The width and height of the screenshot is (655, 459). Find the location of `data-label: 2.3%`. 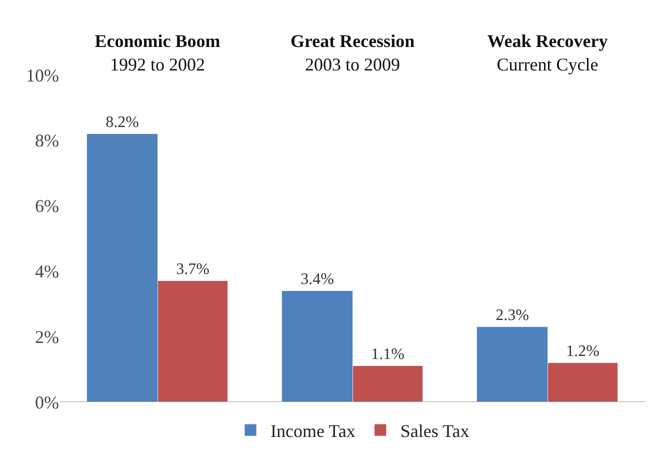

data-label: 2.3% is located at coordinates (512, 315).